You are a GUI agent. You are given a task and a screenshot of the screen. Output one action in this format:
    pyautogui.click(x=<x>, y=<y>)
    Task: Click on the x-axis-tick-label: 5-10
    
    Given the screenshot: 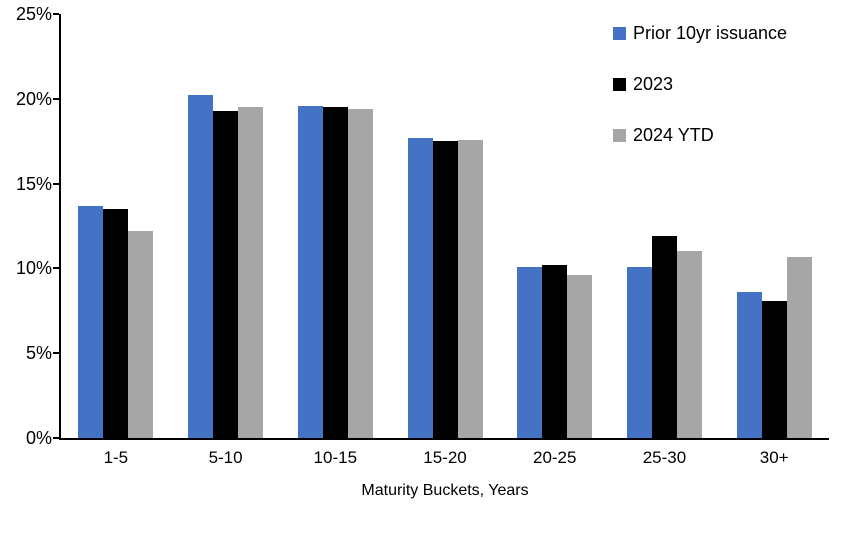 What is the action you would take?
    pyautogui.click(x=225, y=457)
    